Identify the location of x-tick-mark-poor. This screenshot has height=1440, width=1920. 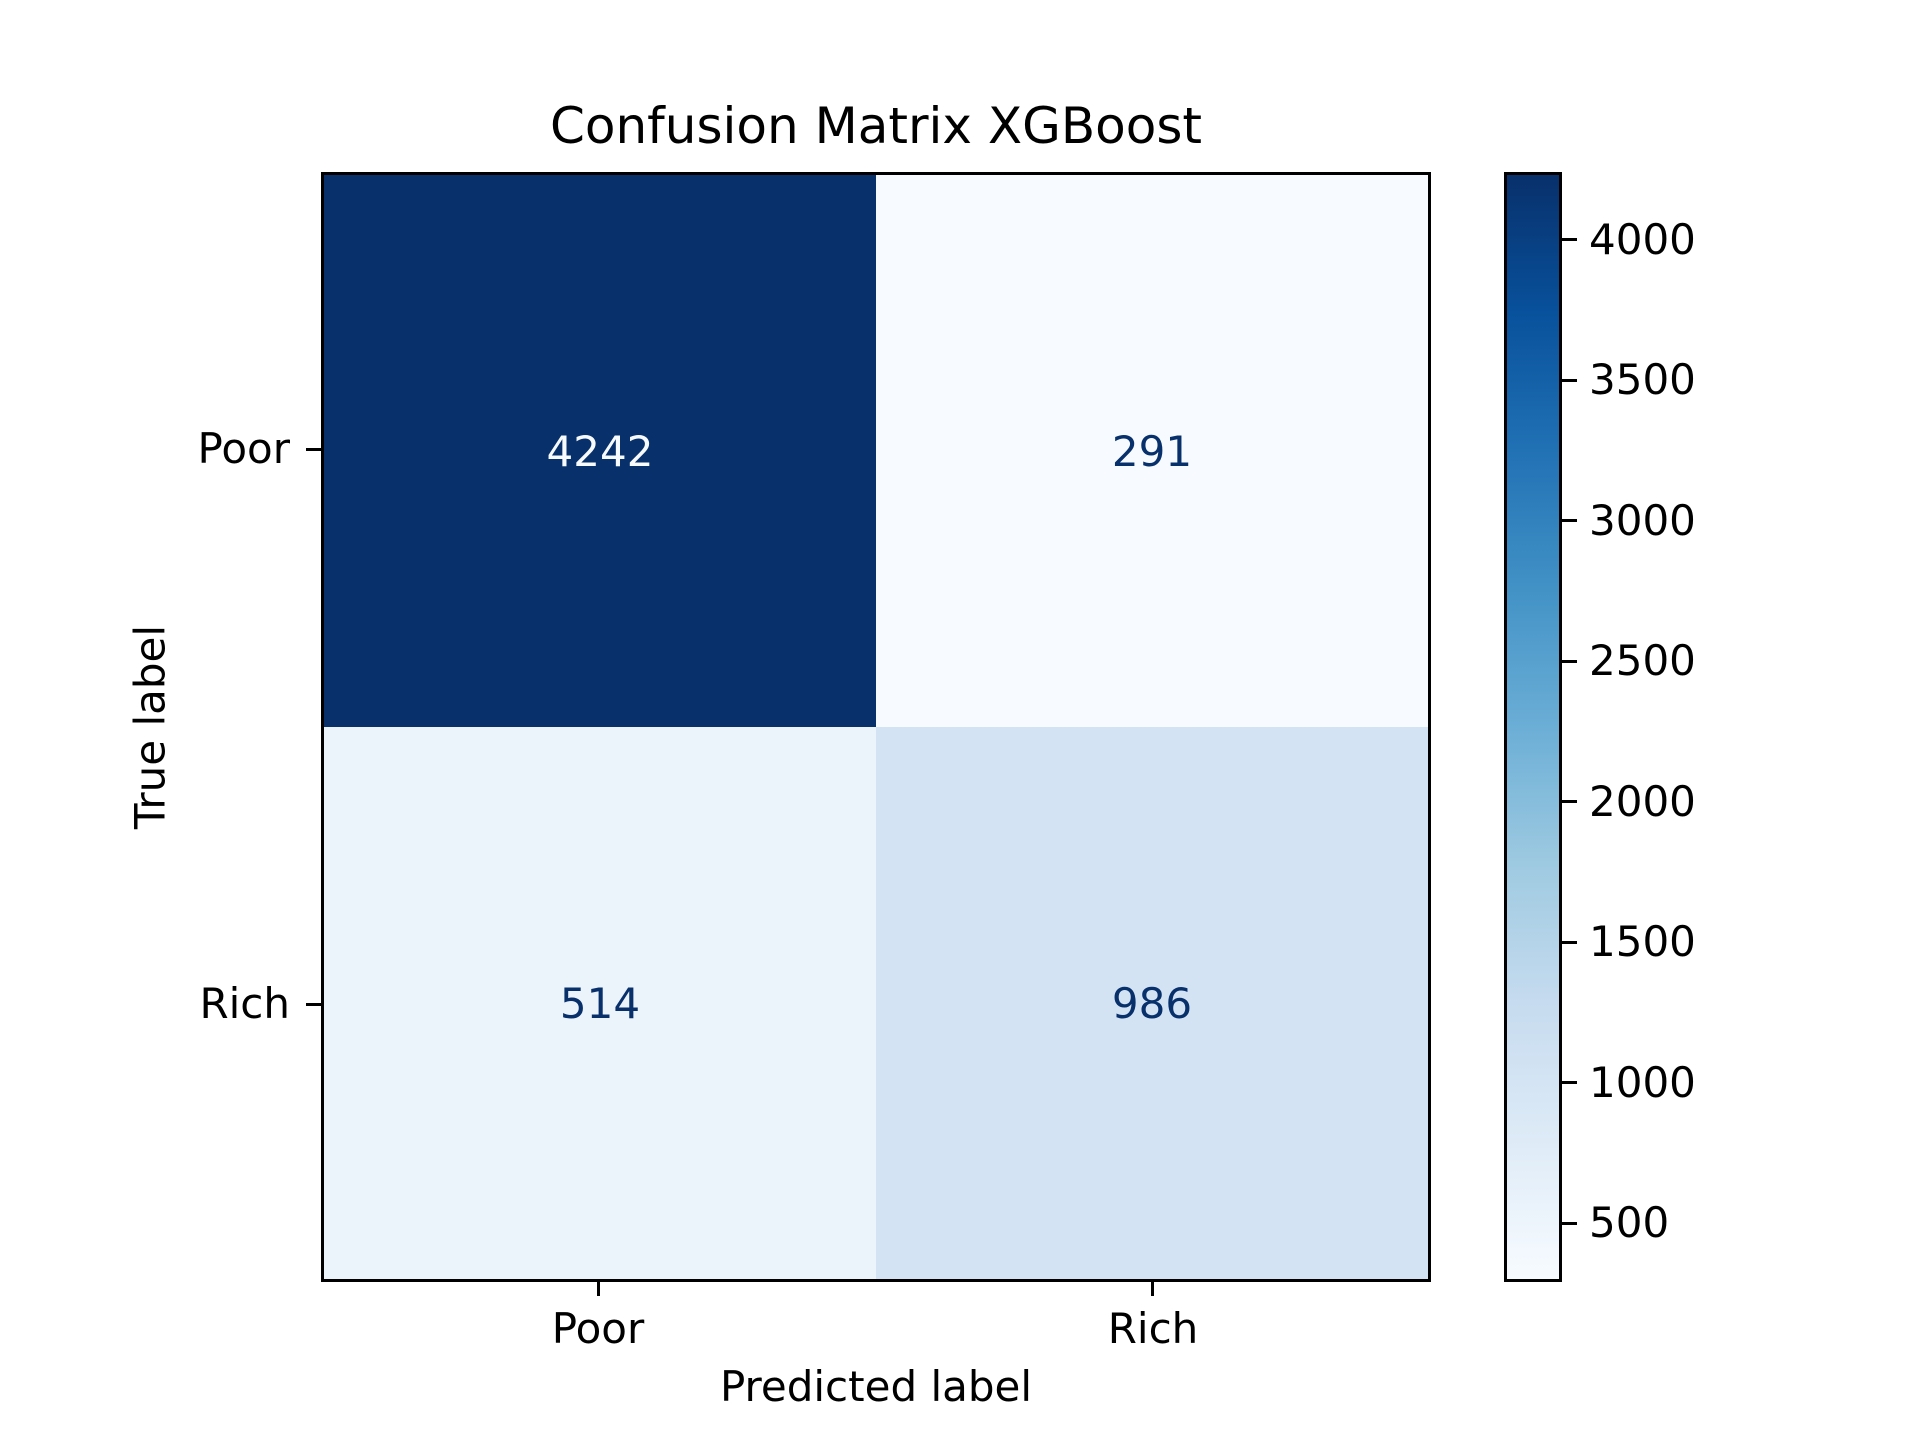
(598, 1288).